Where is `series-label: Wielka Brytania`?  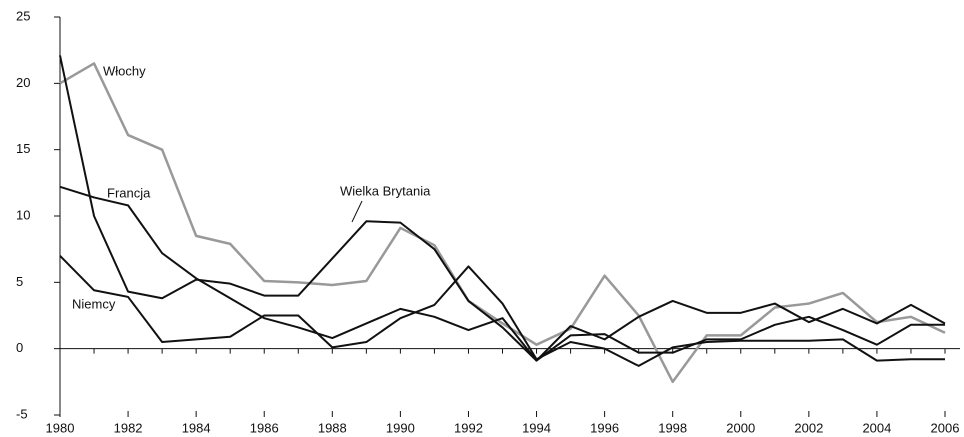 series-label: Wielka Brytania is located at coordinates (385, 190).